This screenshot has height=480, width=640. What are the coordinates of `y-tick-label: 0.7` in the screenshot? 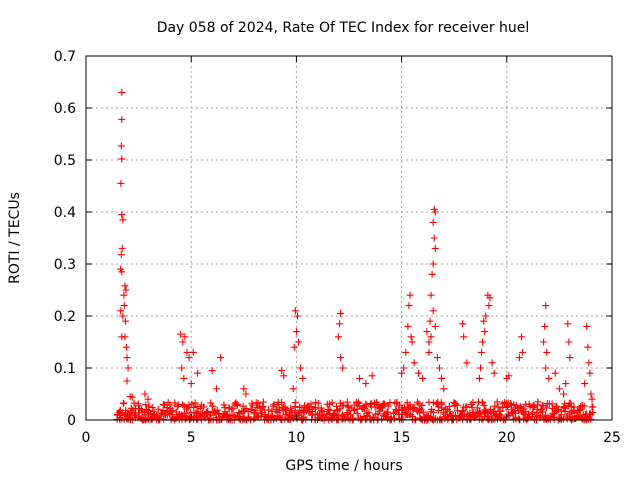 It's located at (65, 57).